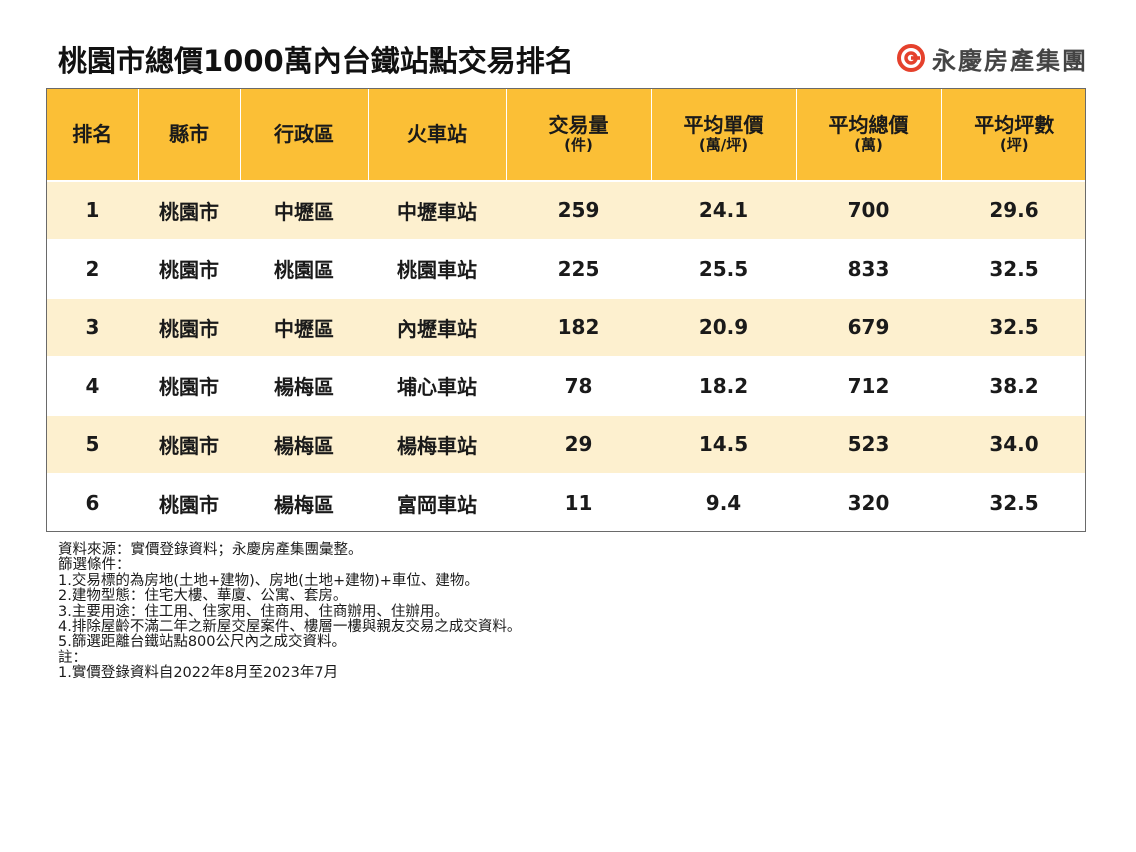 This screenshot has height=852, width=1136. I want to click on column-unit: (坪), so click(1014, 145).